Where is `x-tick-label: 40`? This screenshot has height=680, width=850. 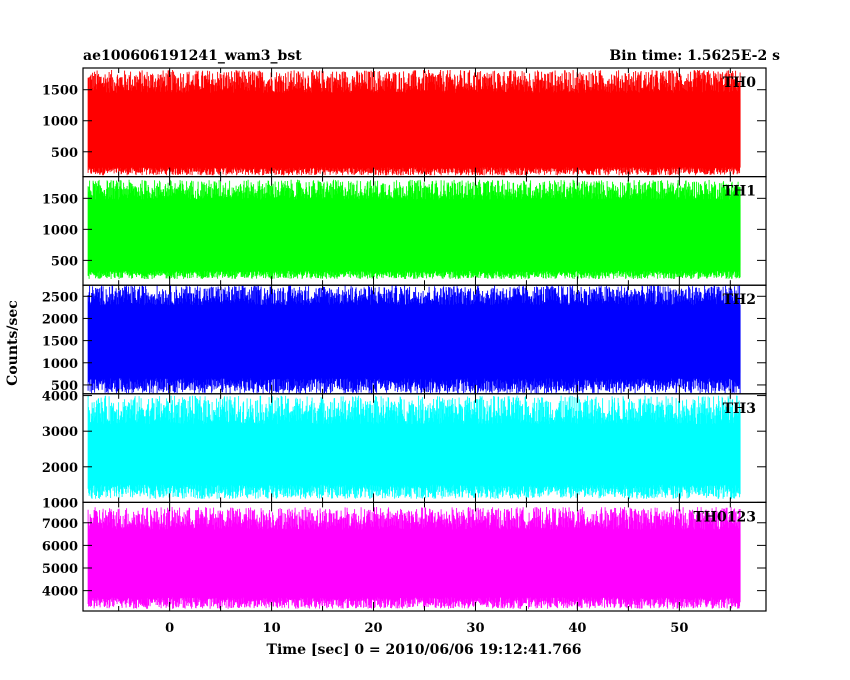
x-tick-label: 40 is located at coordinates (577, 628).